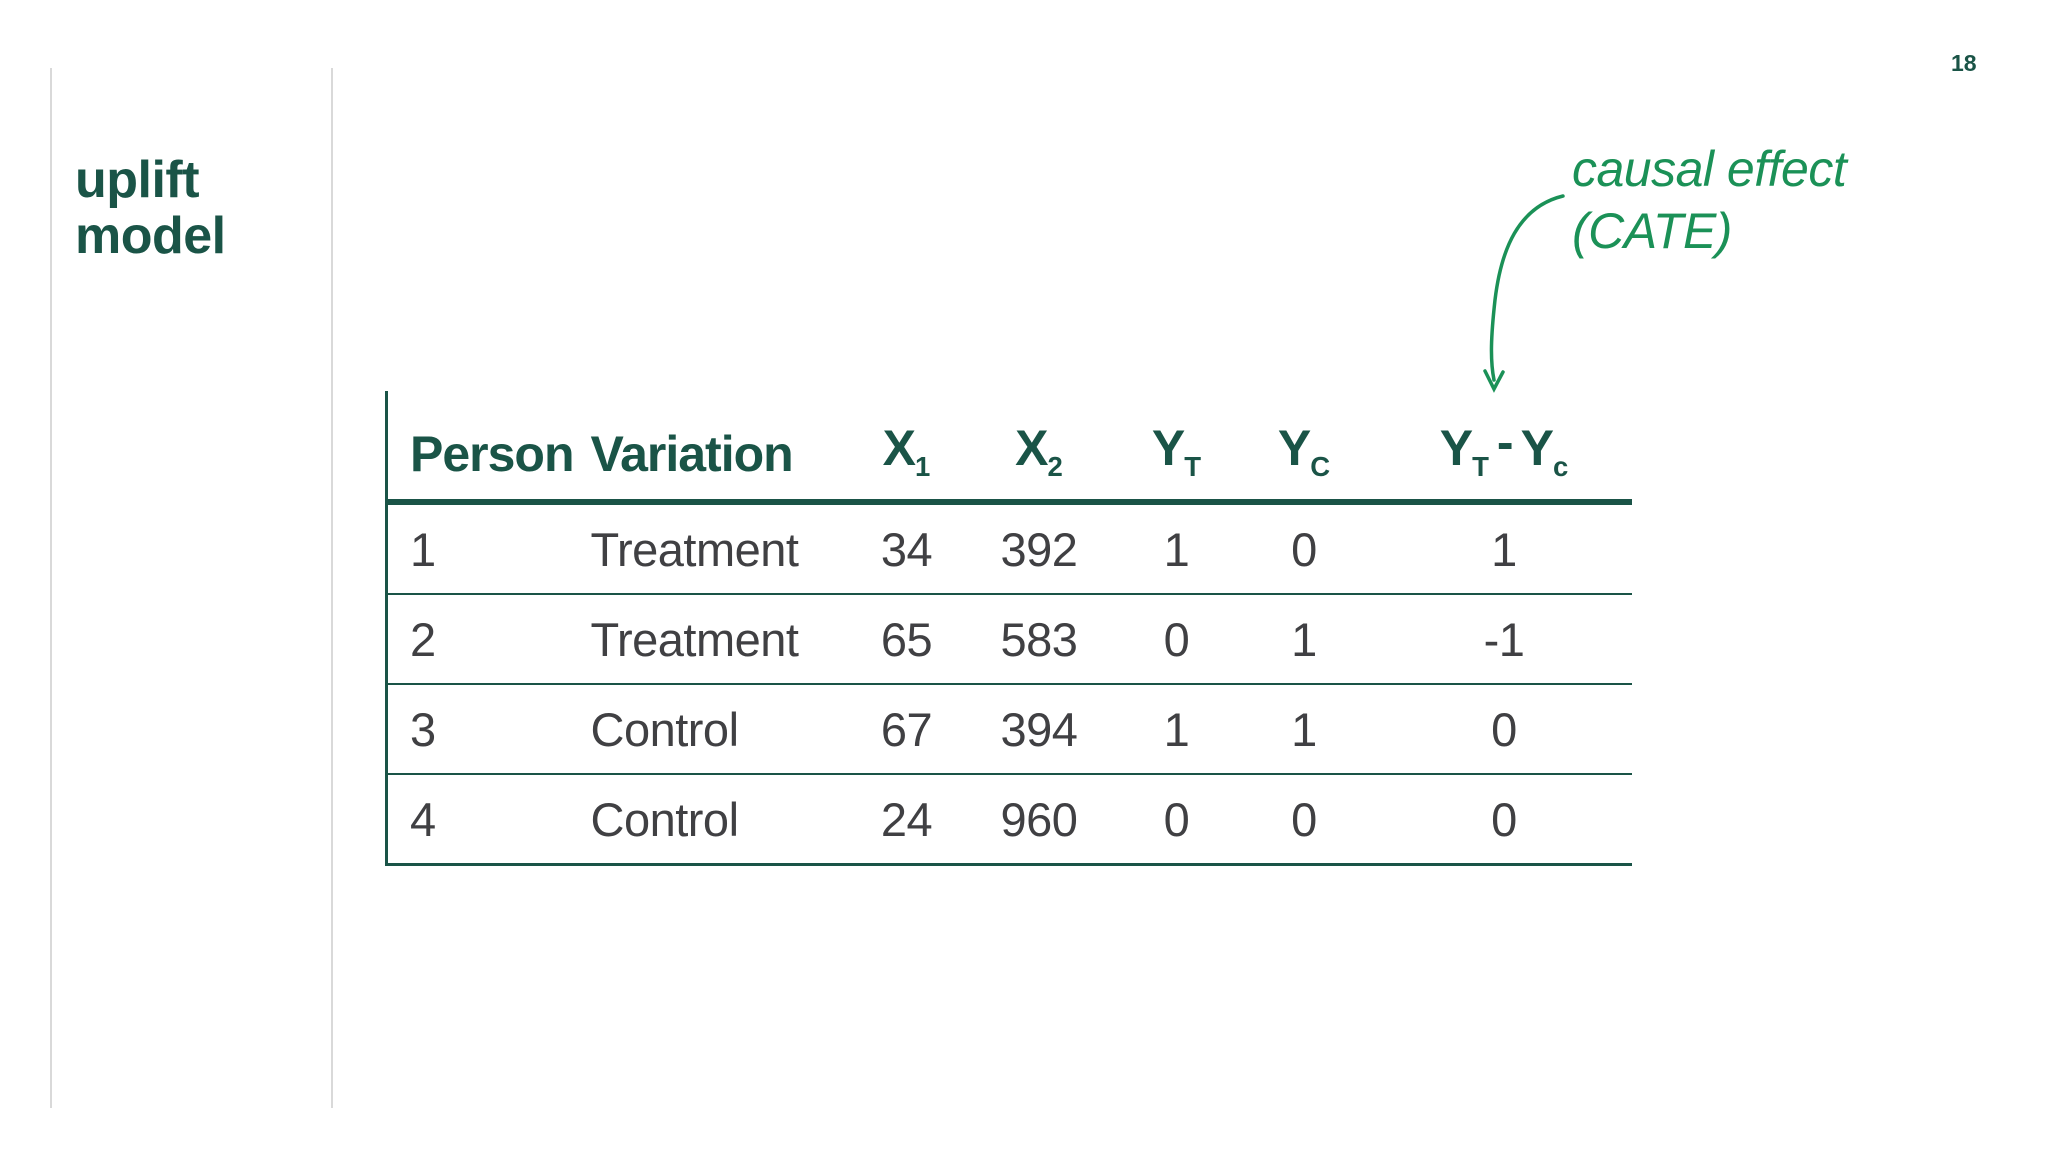 The image size is (2048, 1152). What do you see at coordinates (1504, 548) in the screenshot?
I see `cell-diff: 1` at bounding box center [1504, 548].